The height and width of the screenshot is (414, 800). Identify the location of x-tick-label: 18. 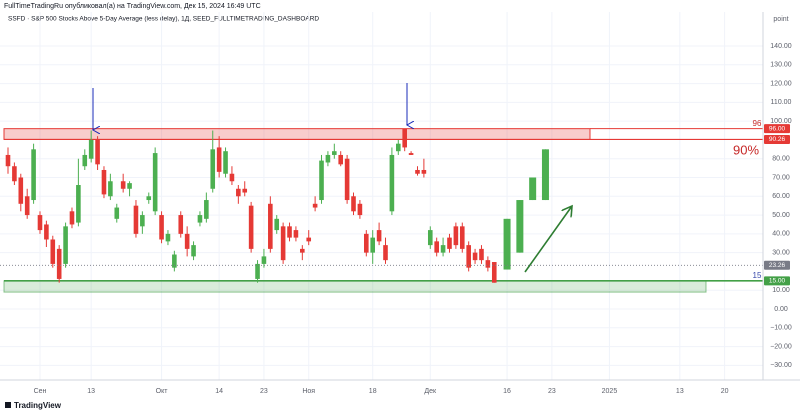
(373, 391).